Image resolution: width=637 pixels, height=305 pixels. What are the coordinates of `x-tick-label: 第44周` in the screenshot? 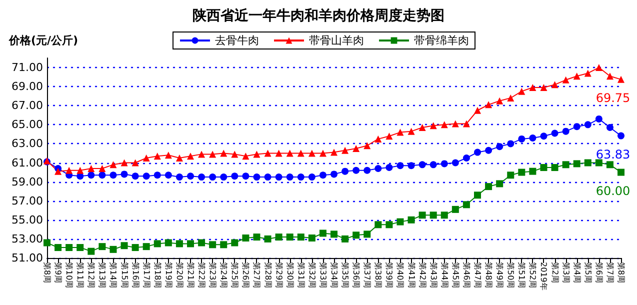 It's located at (444, 275).